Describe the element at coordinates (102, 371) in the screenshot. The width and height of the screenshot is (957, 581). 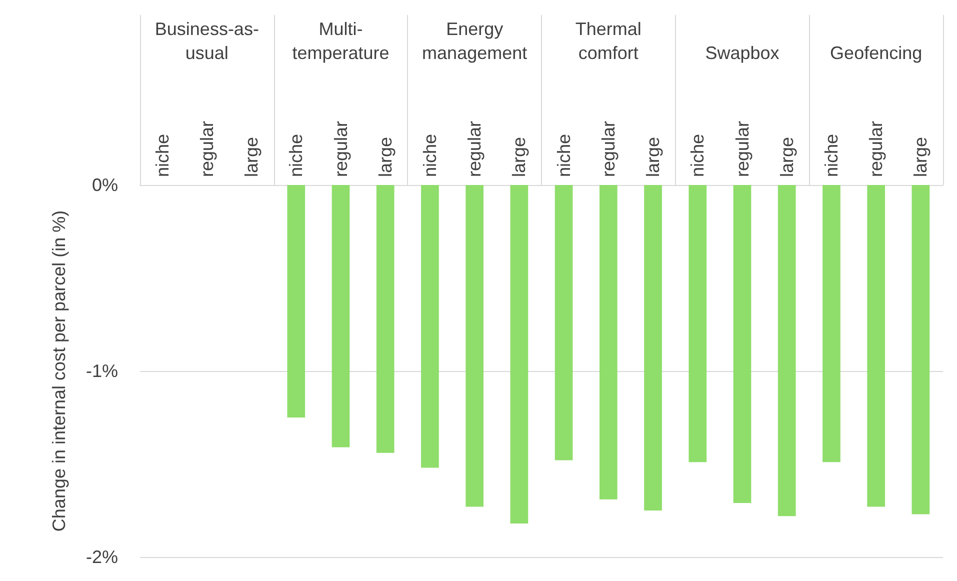
I see `y-tick-label: -1%` at that location.